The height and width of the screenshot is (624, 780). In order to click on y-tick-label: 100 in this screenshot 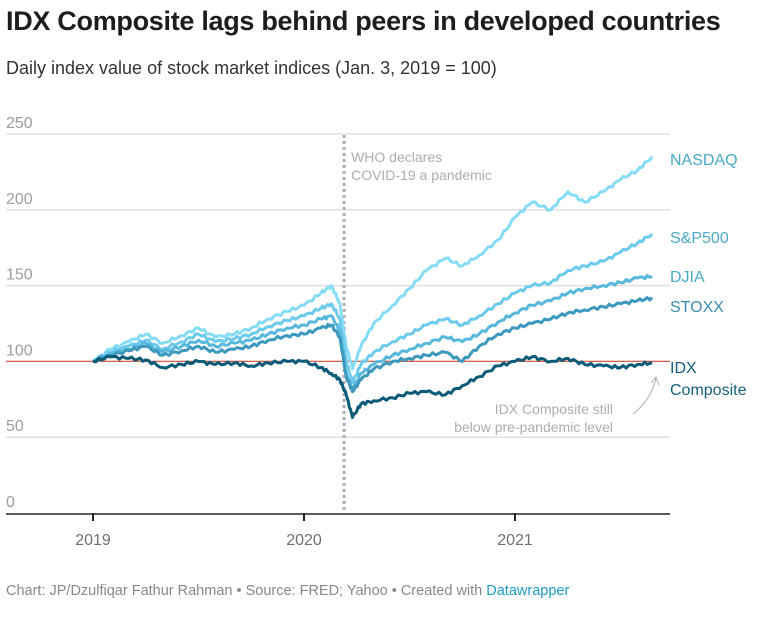, I will do `click(19, 350)`.